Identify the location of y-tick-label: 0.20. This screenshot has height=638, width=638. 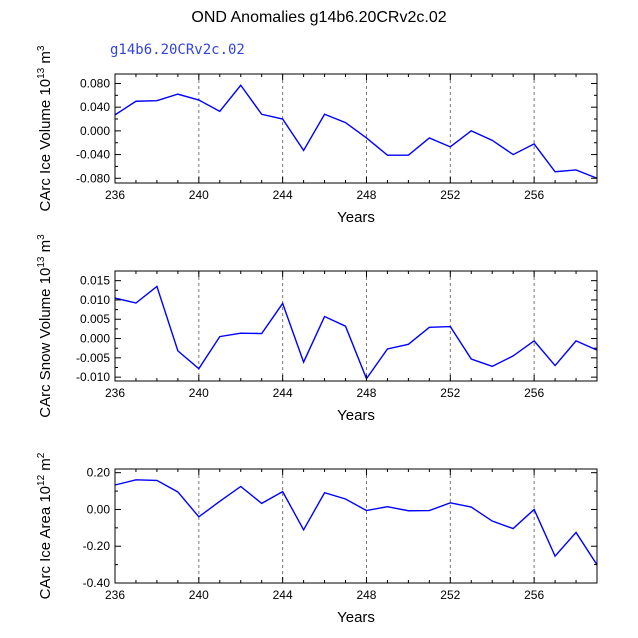
(99, 473).